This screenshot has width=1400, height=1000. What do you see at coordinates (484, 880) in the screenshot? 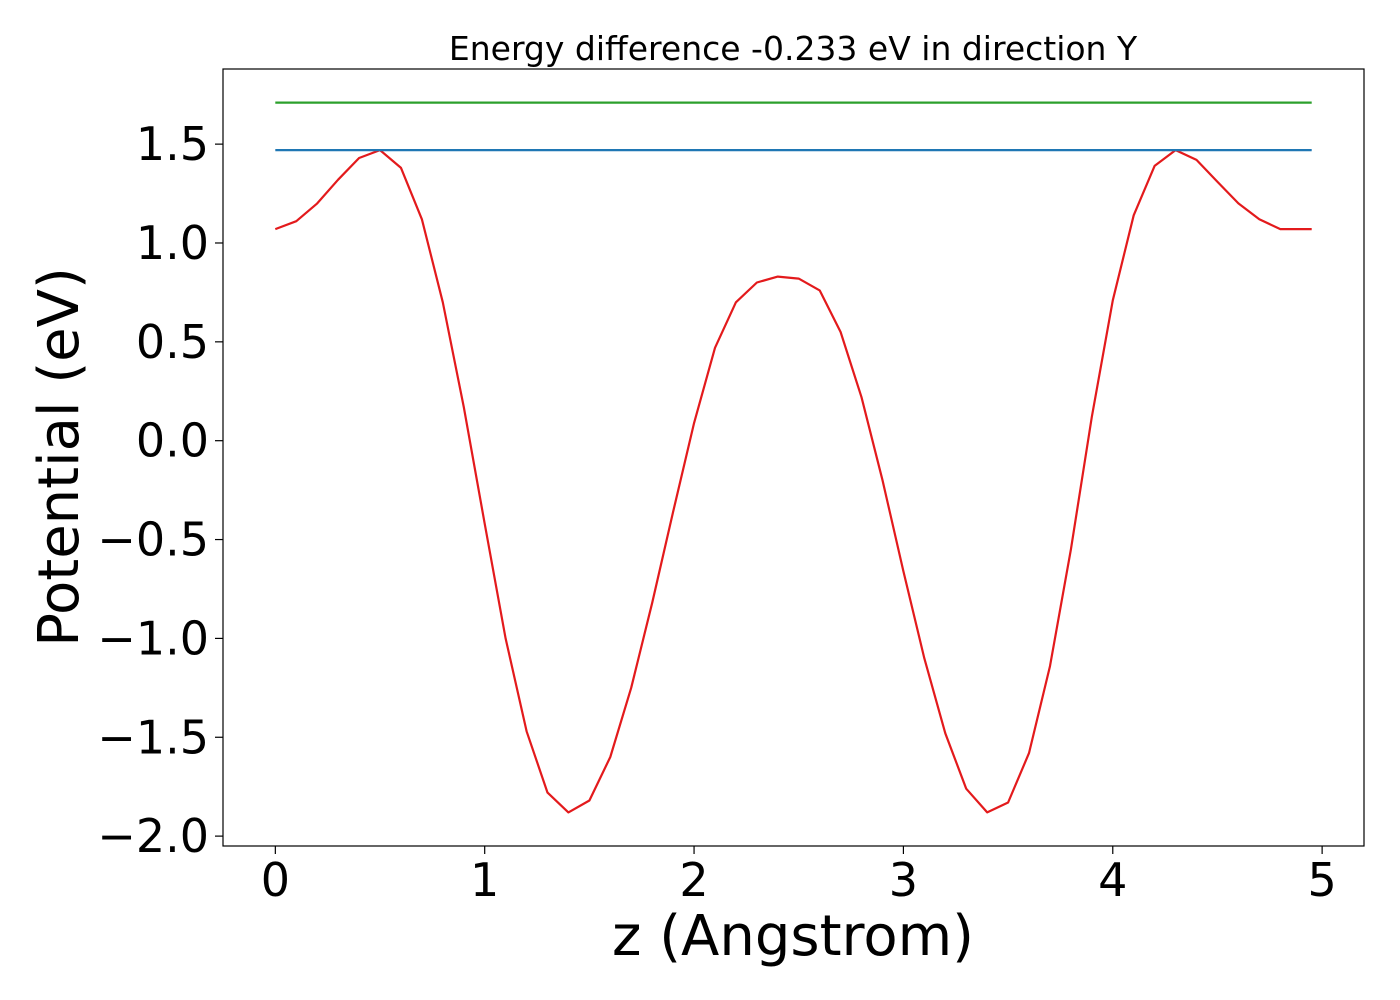
I see `x-tick-label: 1` at bounding box center [484, 880].